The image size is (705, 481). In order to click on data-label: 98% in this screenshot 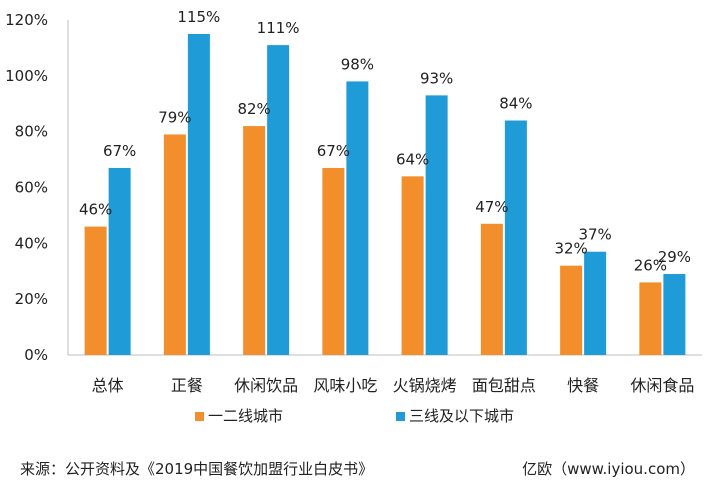, I will do `click(357, 64)`.